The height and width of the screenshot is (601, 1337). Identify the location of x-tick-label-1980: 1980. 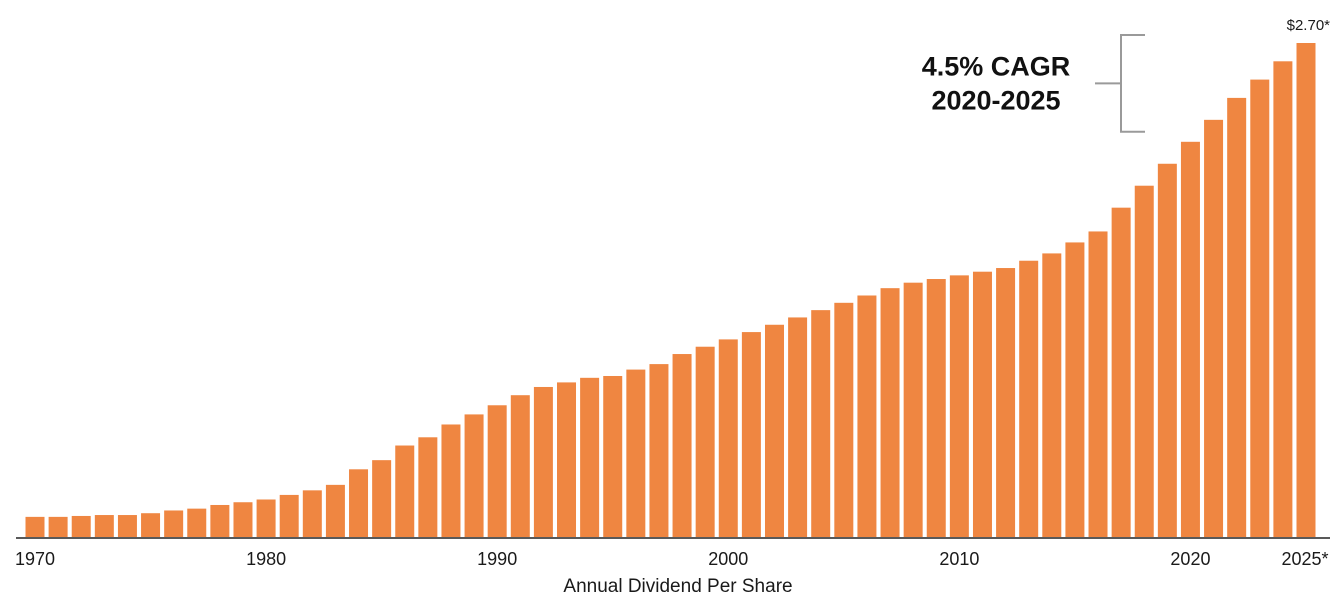
(266, 559).